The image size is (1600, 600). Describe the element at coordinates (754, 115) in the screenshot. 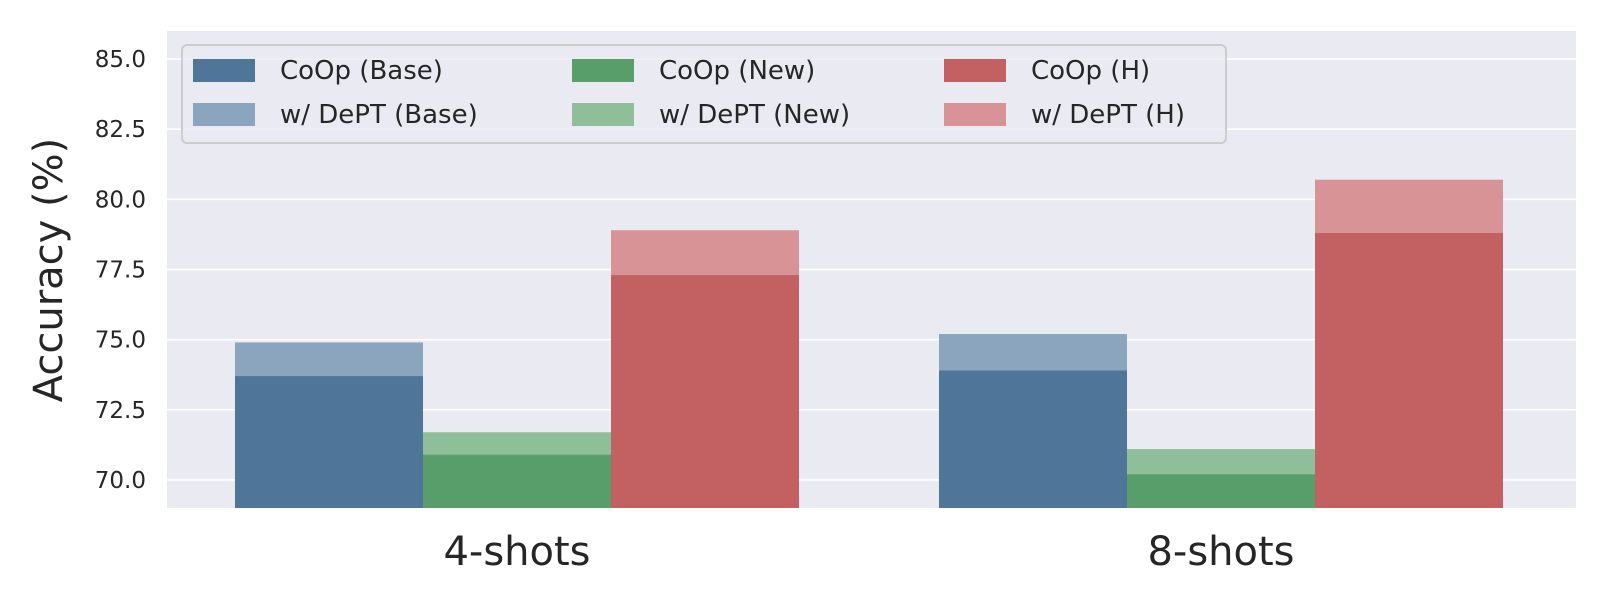

I see `legend-label-dept: w/ DePT (New)` at that location.